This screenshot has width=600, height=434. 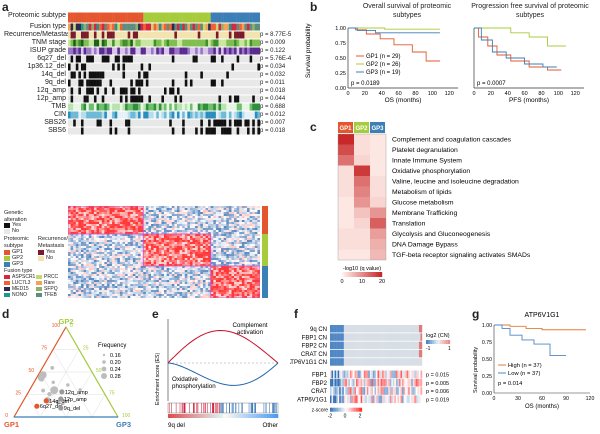 What do you see at coordinates (59, 402) in the screenshot?
I see `d-point-label: 14q_del` at bounding box center [59, 402].